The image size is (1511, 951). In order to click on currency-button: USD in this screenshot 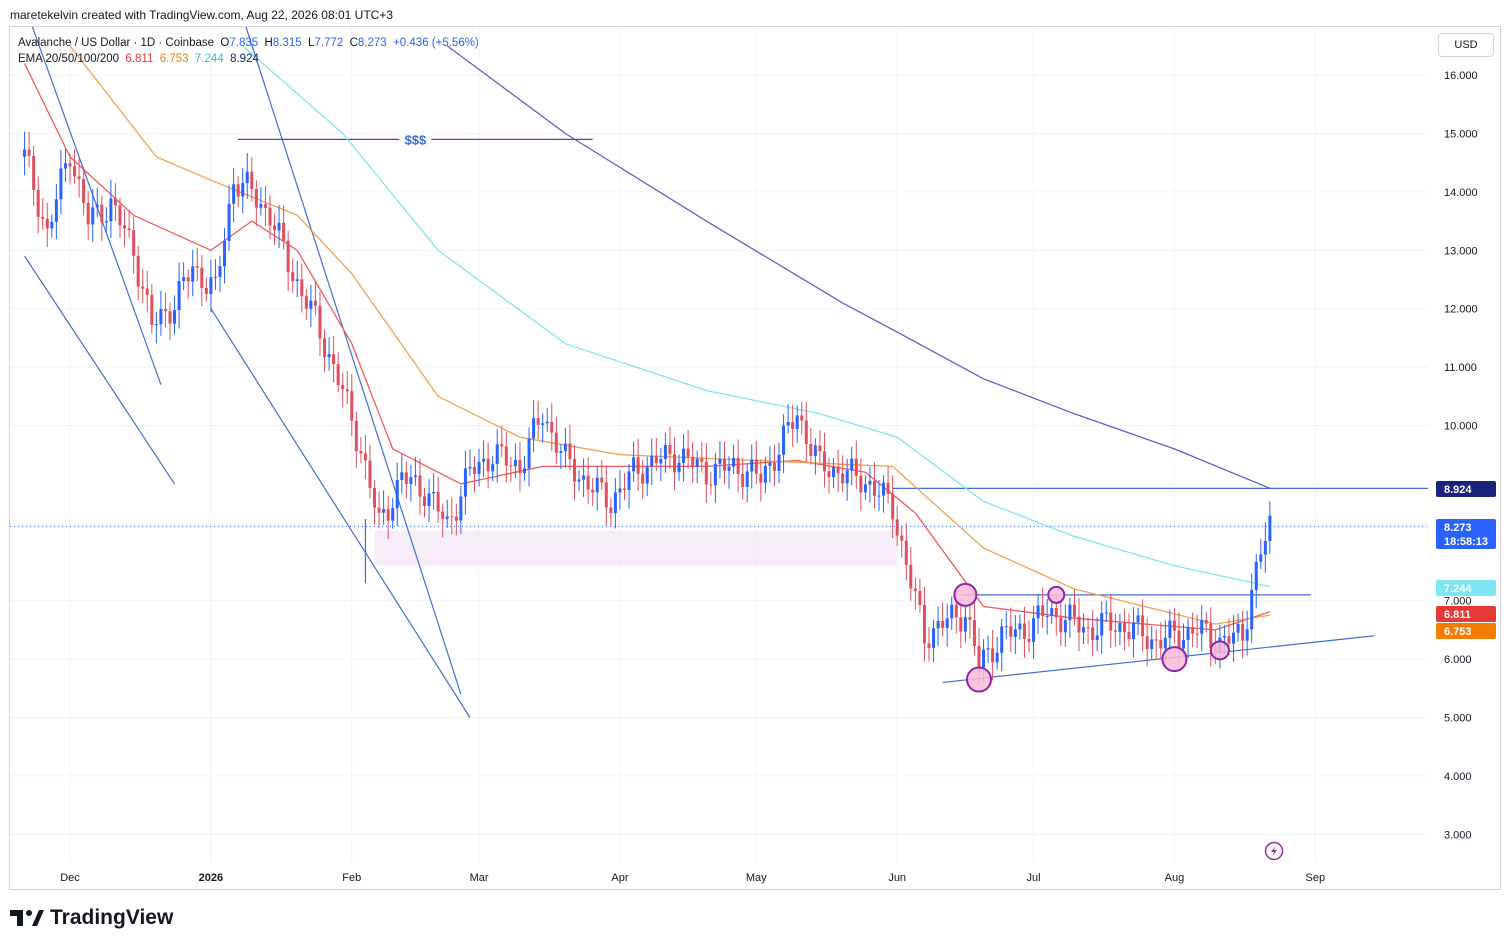, I will do `click(1466, 45)`.